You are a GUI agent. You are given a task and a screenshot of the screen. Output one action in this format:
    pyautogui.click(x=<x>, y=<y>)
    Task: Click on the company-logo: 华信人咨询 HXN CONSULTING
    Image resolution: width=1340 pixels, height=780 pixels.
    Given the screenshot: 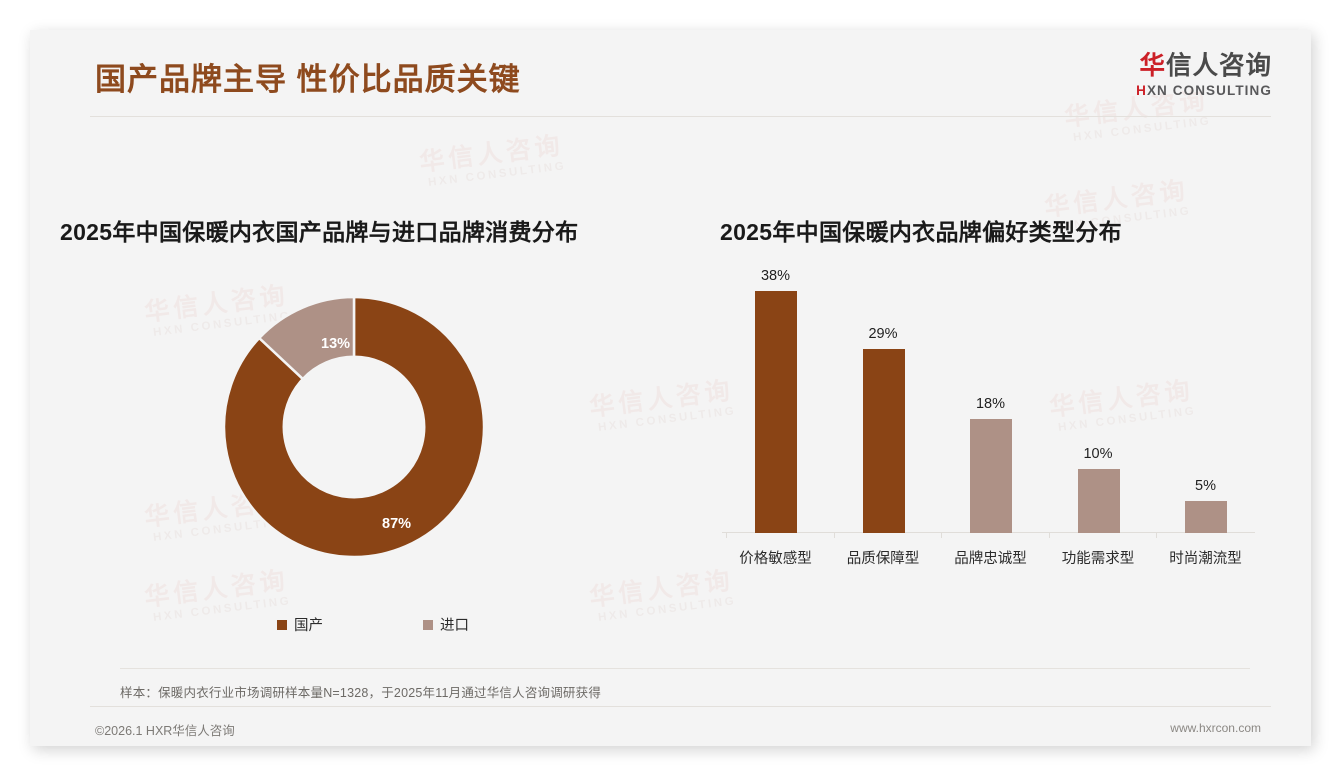 What is the action you would take?
    pyautogui.click(x=1204, y=75)
    